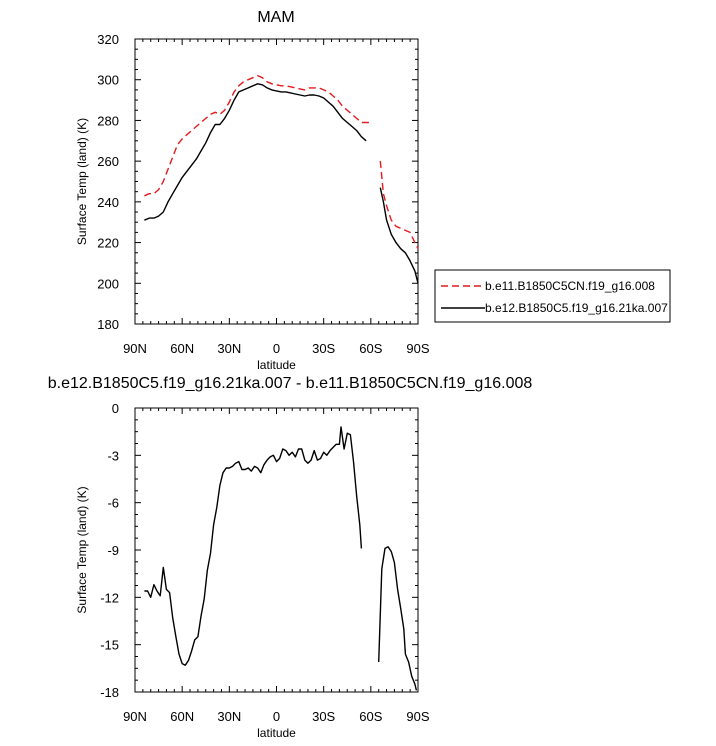 This screenshot has height=746, width=716. Describe the element at coordinates (370, 716) in the screenshot. I see `chart-2-x-tick-label: 60S` at that location.